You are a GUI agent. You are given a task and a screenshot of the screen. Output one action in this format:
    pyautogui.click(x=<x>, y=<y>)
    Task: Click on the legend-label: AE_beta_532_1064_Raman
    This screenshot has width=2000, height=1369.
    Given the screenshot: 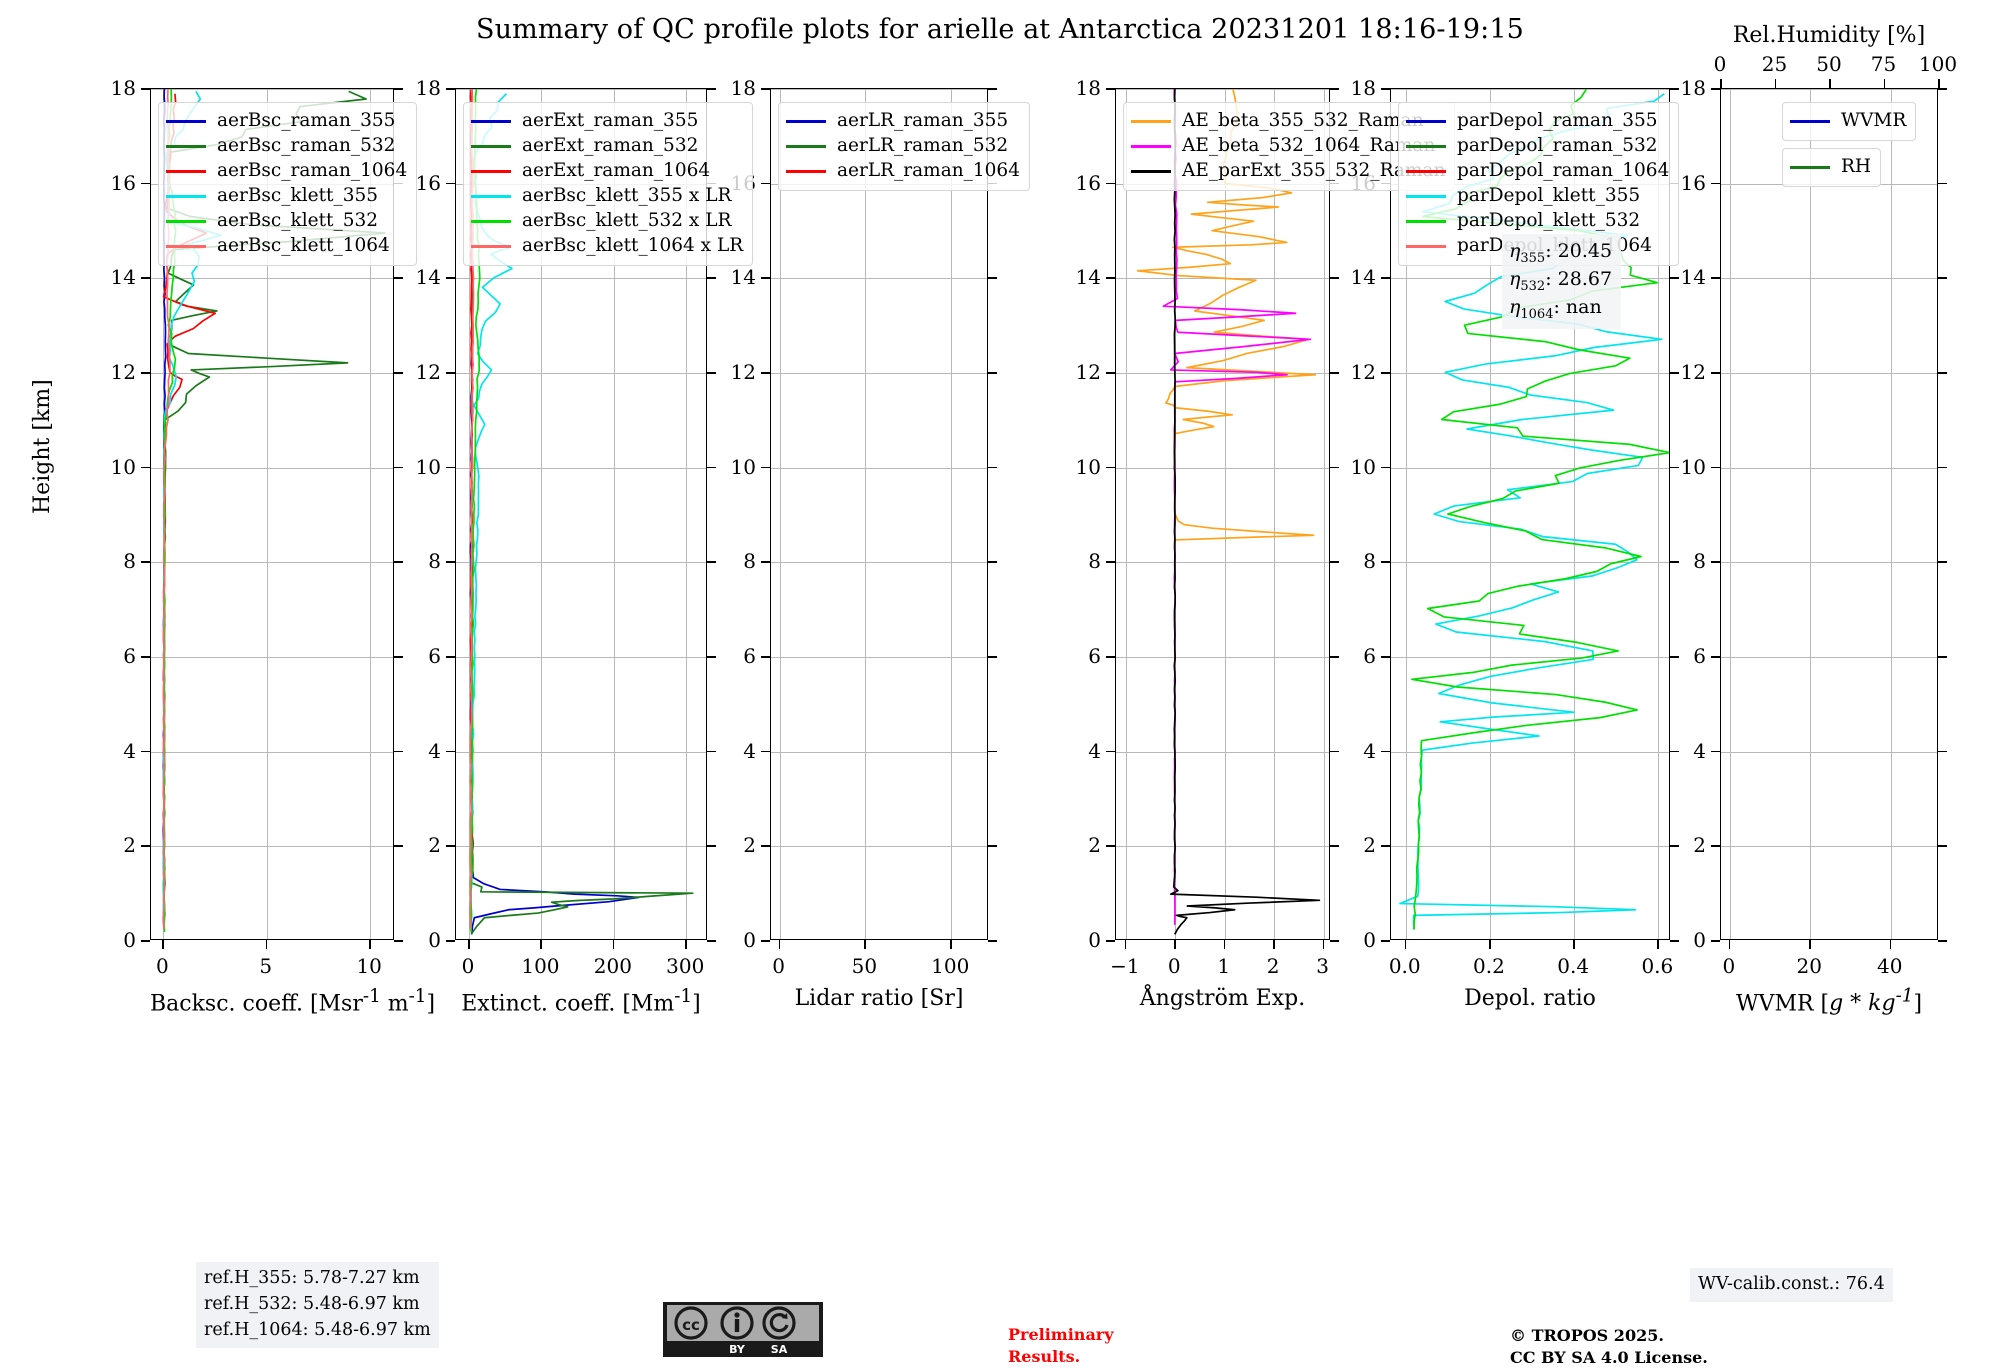 What is the action you would take?
    pyautogui.click(x=1309, y=146)
    